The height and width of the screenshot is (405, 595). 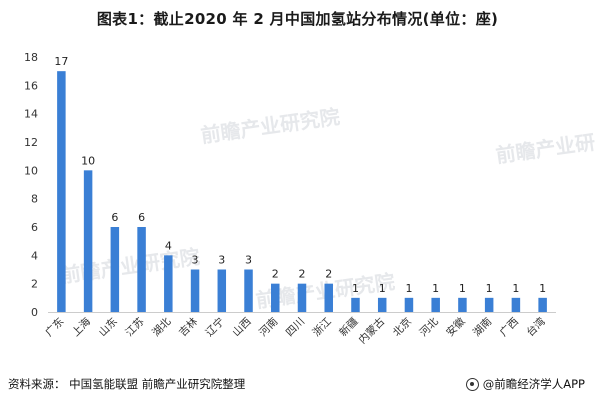 What do you see at coordinates (135, 327) in the screenshot?
I see `x-tick-label: 江苏` at bounding box center [135, 327].